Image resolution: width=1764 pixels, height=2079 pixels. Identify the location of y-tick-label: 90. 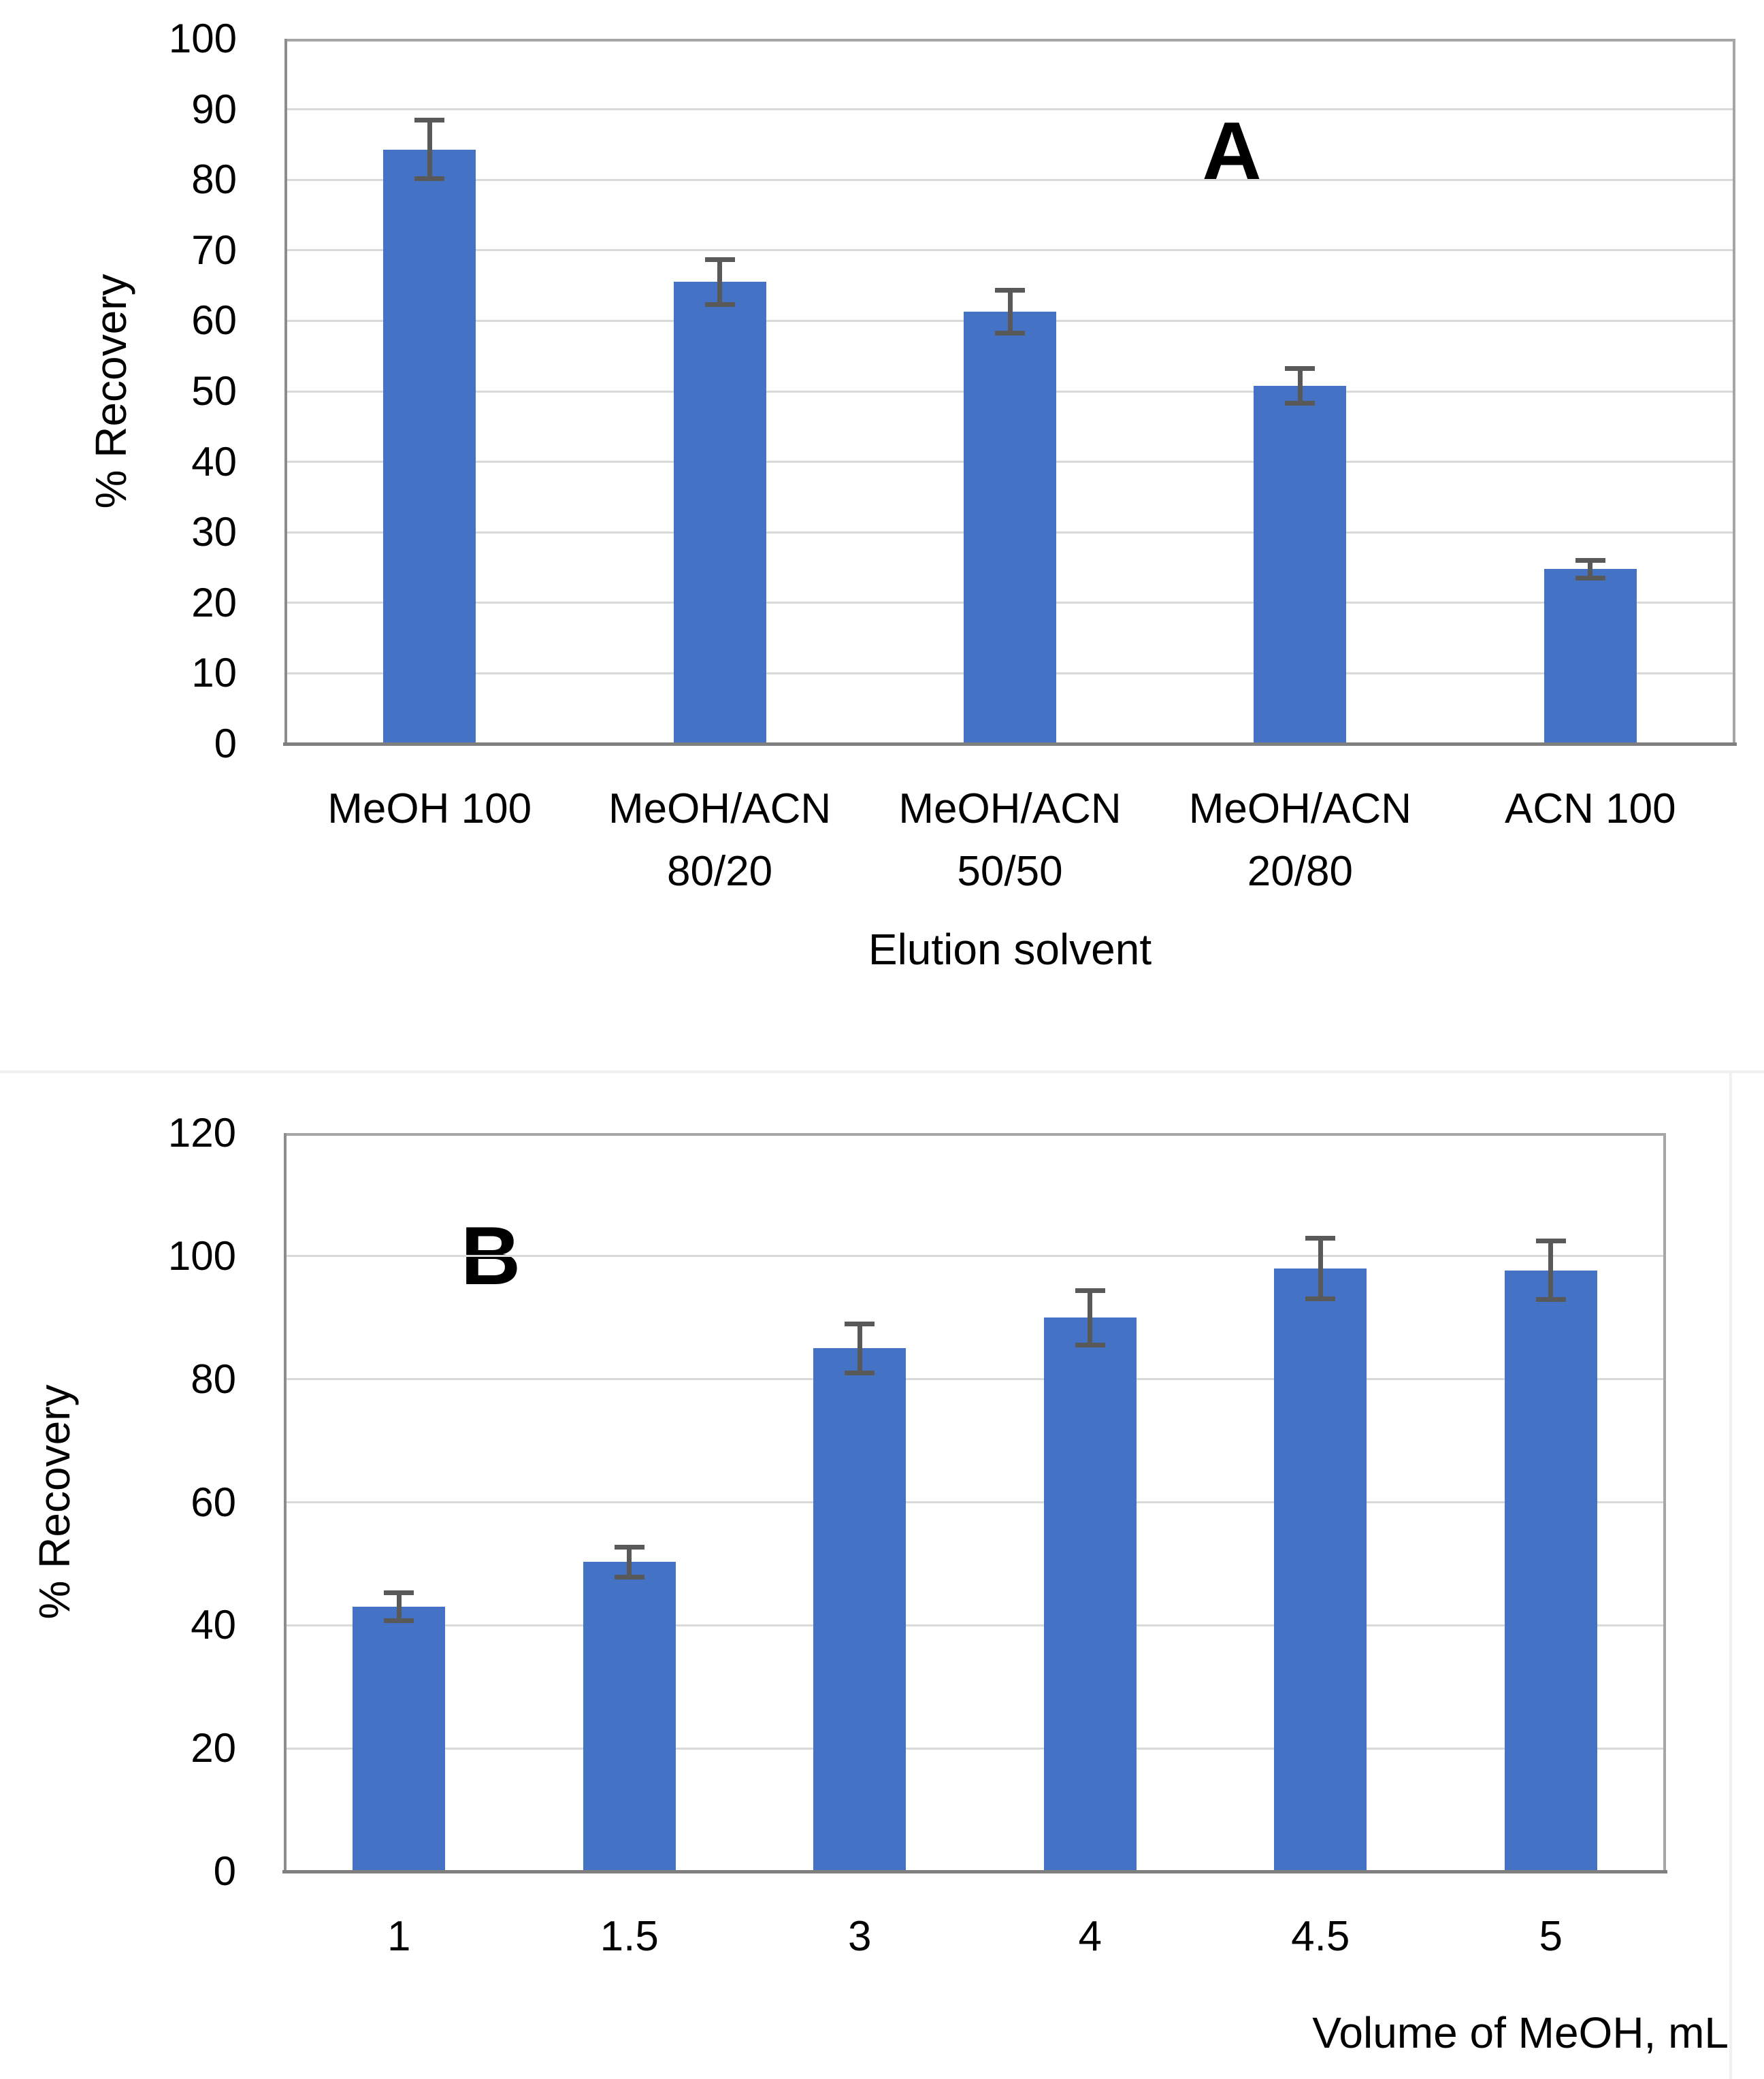
(214, 109).